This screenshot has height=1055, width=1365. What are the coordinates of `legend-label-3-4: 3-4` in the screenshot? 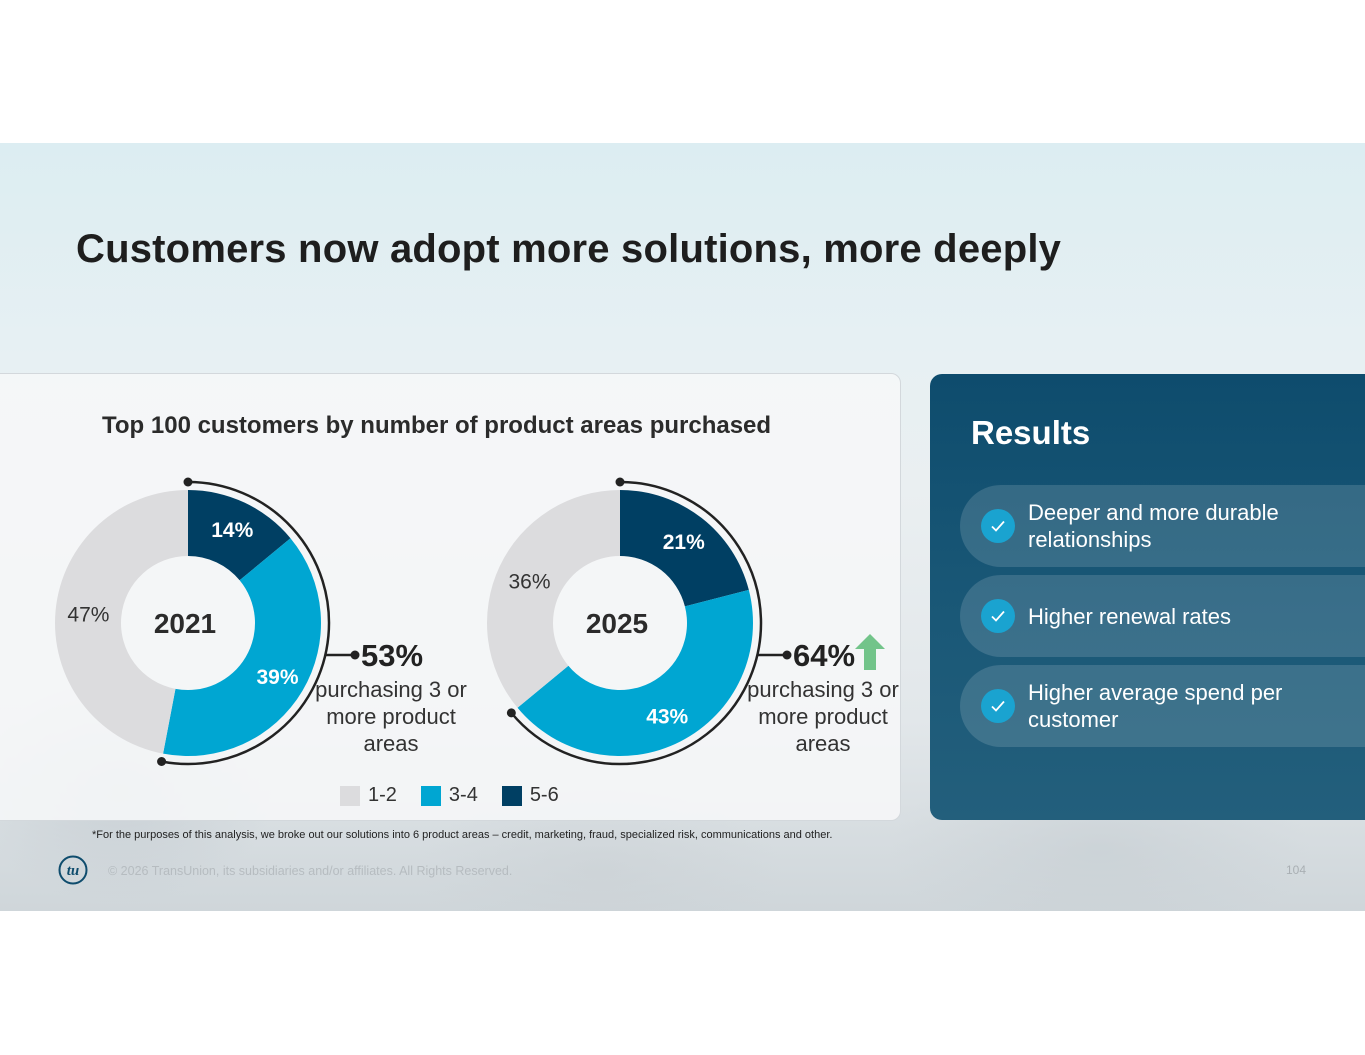 It's located at (463, 795).